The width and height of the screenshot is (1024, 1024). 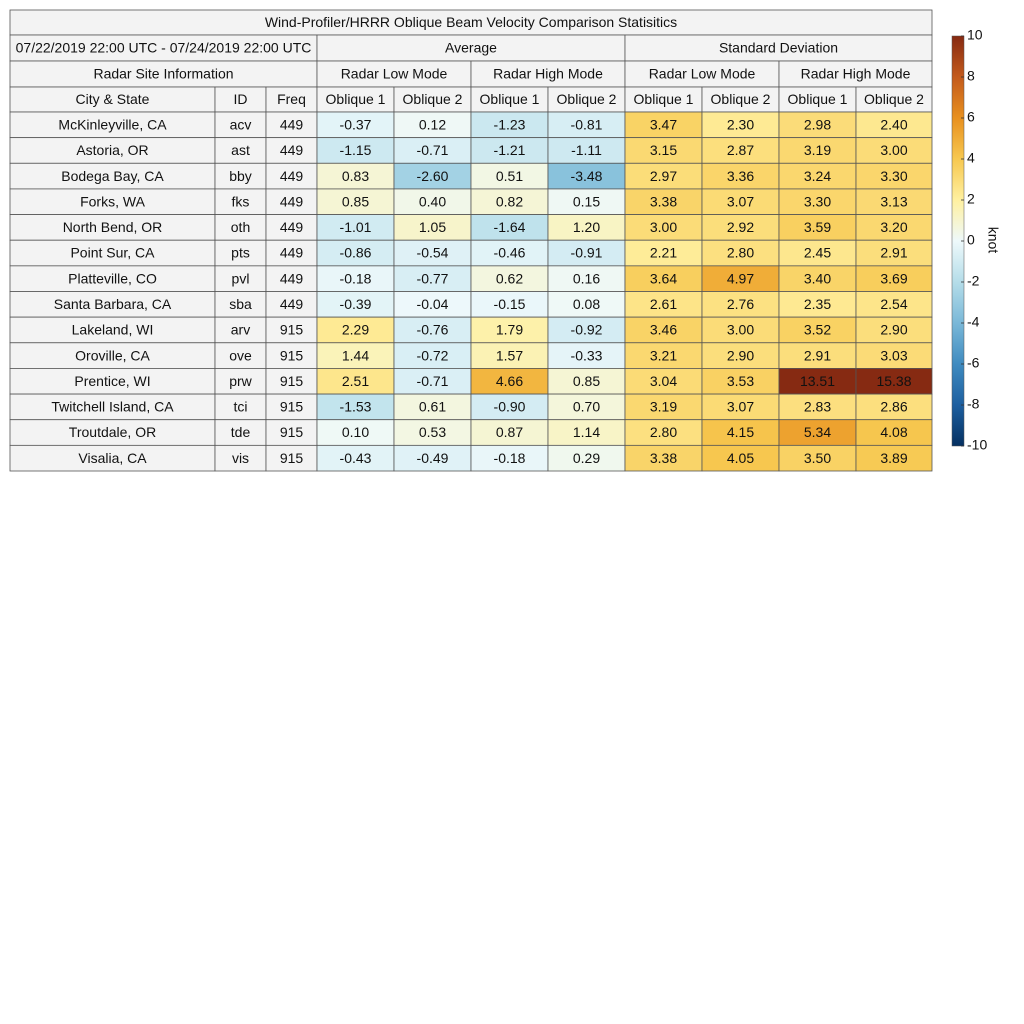 I want to click on site-id: vis, so click(x=240, y=458).